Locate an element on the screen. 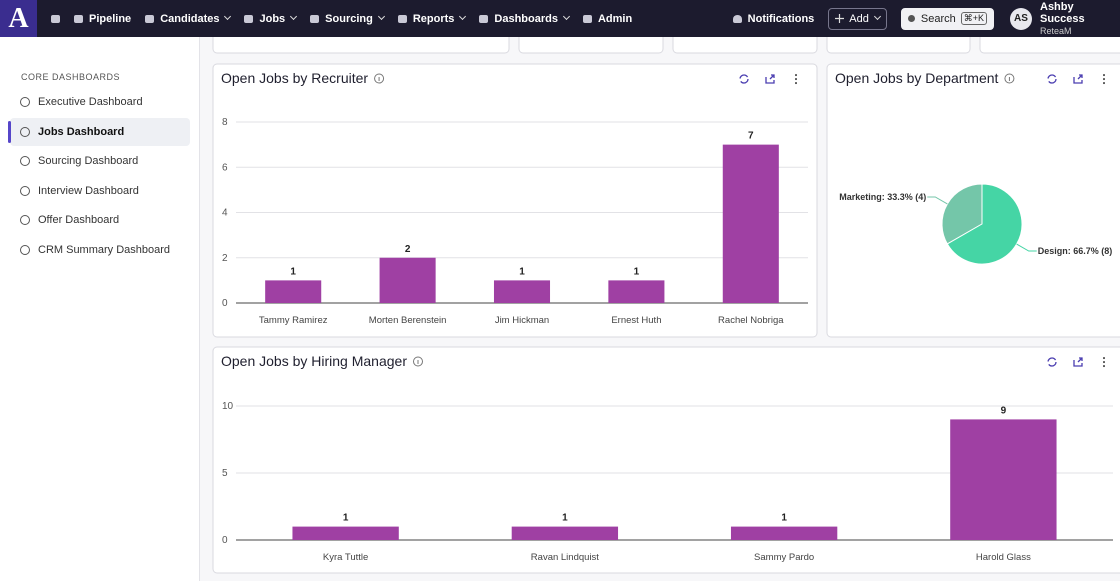 Image resolution: width=1120 pixels, height=581 pixels. x-tick-label: Sammy Pardo is located at coordinates (784, 557).